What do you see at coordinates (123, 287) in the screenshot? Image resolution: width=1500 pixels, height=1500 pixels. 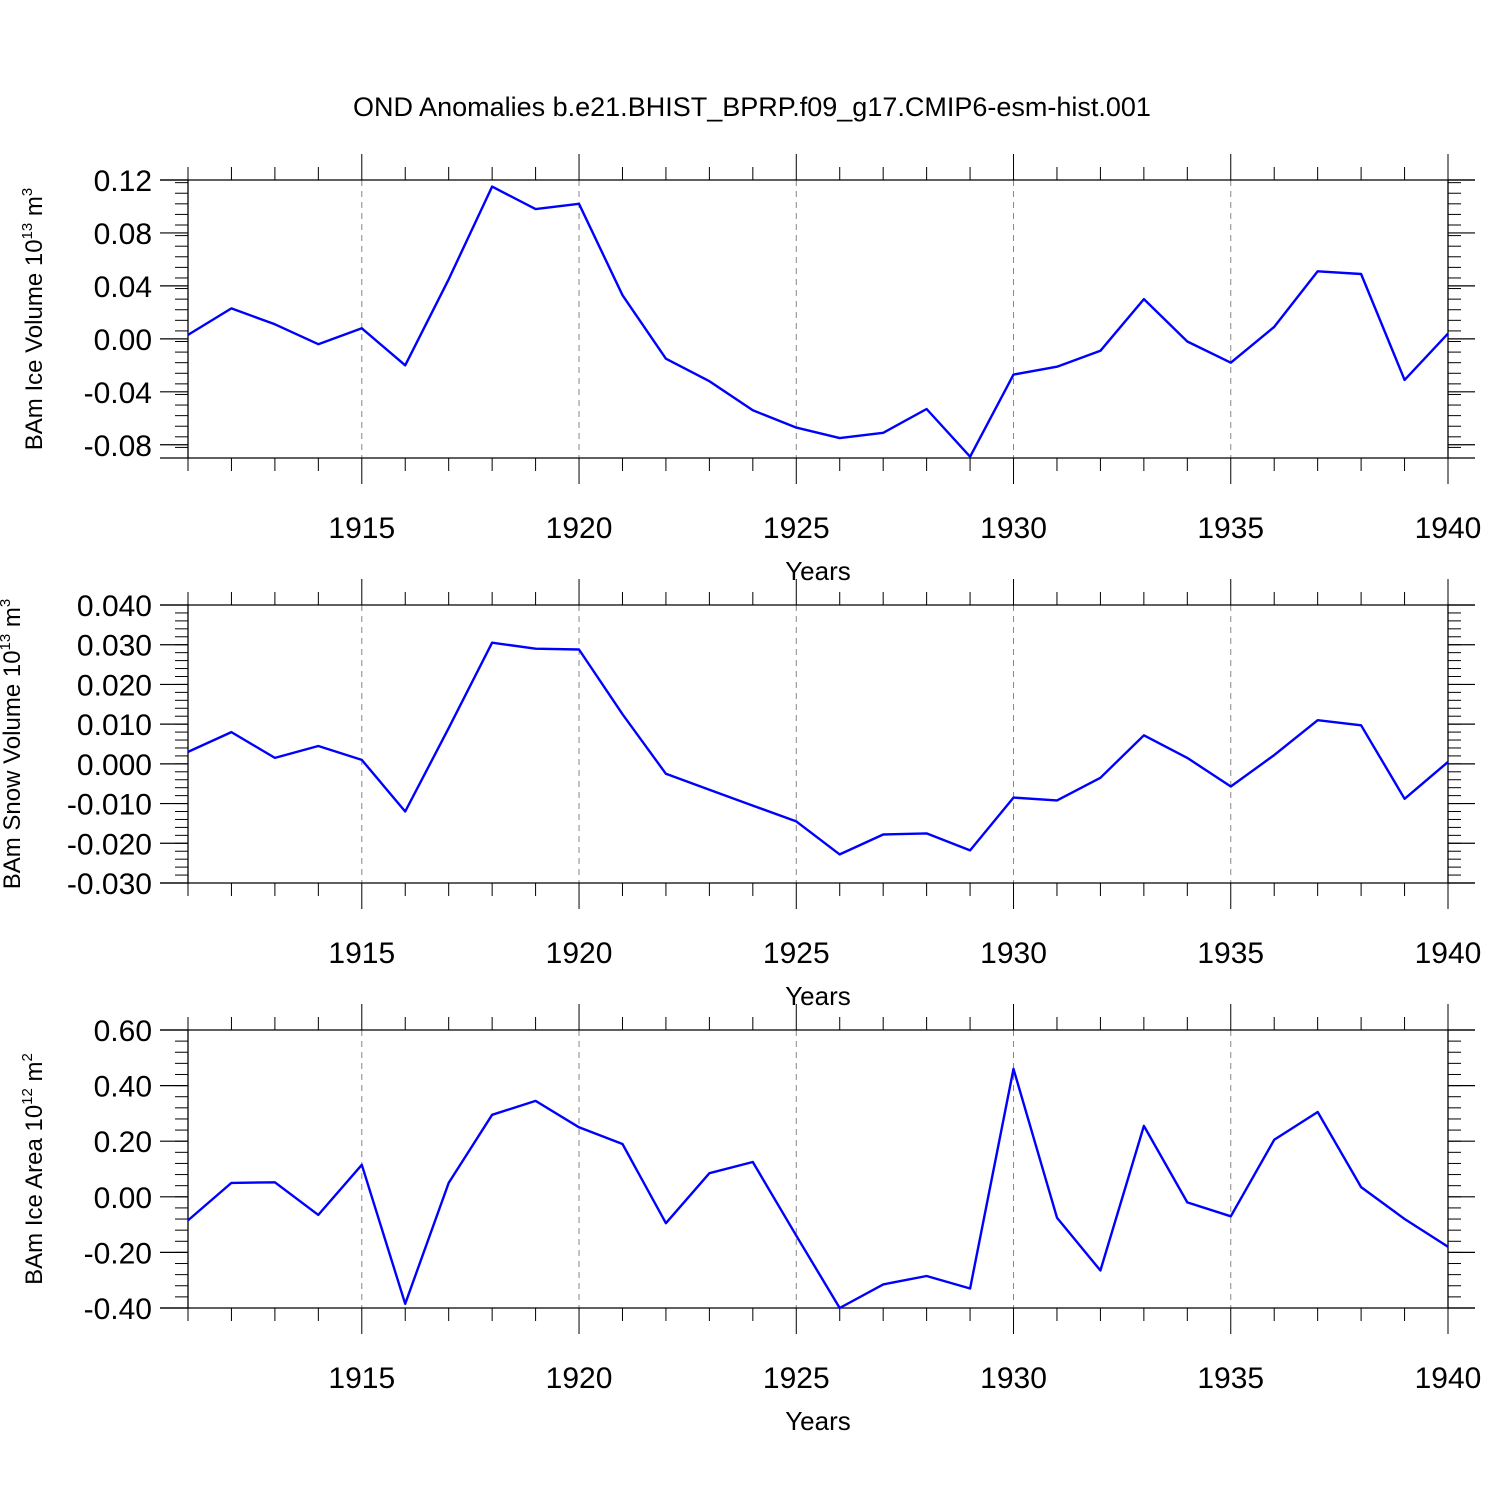 I see `y-tick-label: 0.04` at bounding box center [123, 287].